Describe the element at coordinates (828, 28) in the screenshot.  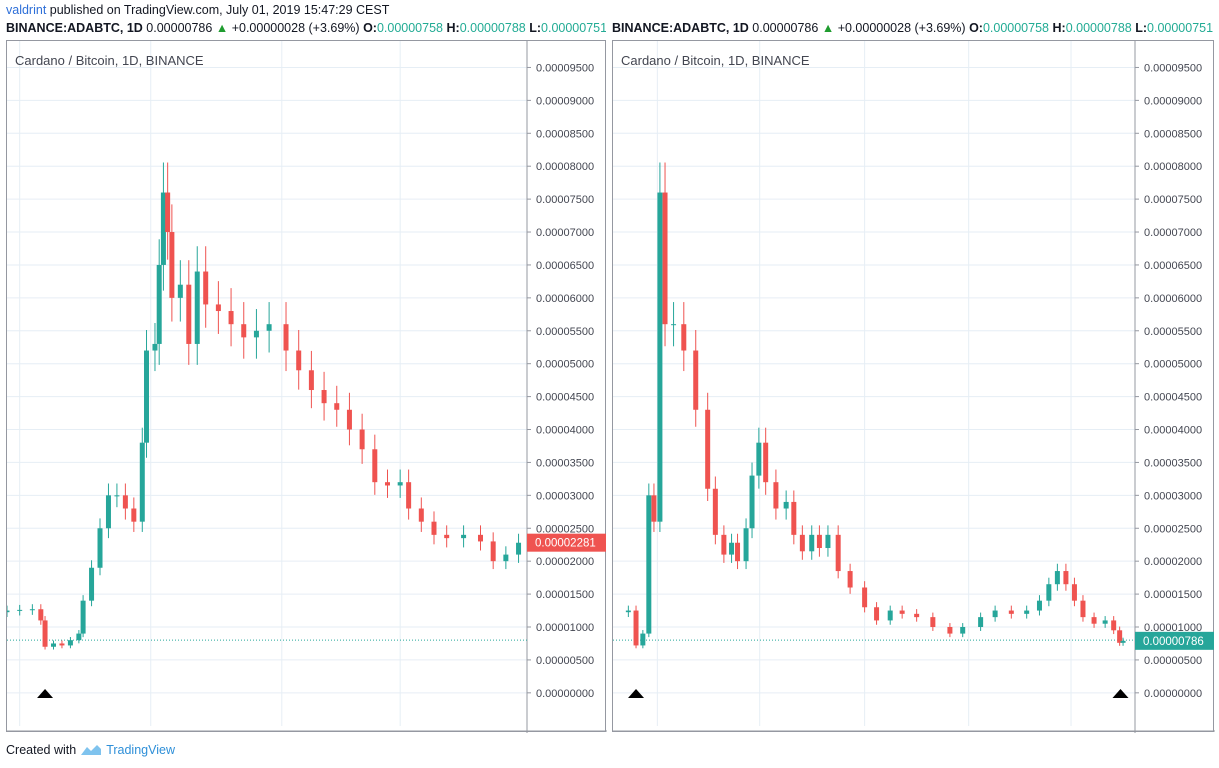
I see `legend-up-arrow-icon: ▲` at that location.